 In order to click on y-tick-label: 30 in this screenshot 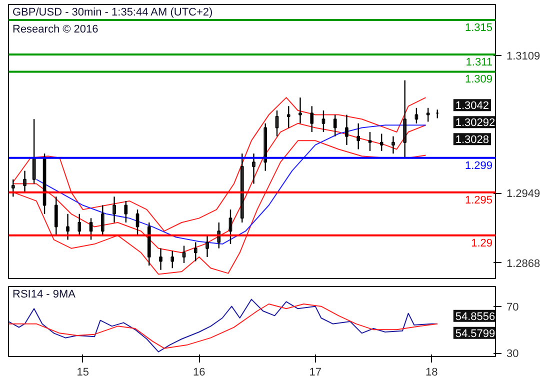, I will do `click(512, 354)`.